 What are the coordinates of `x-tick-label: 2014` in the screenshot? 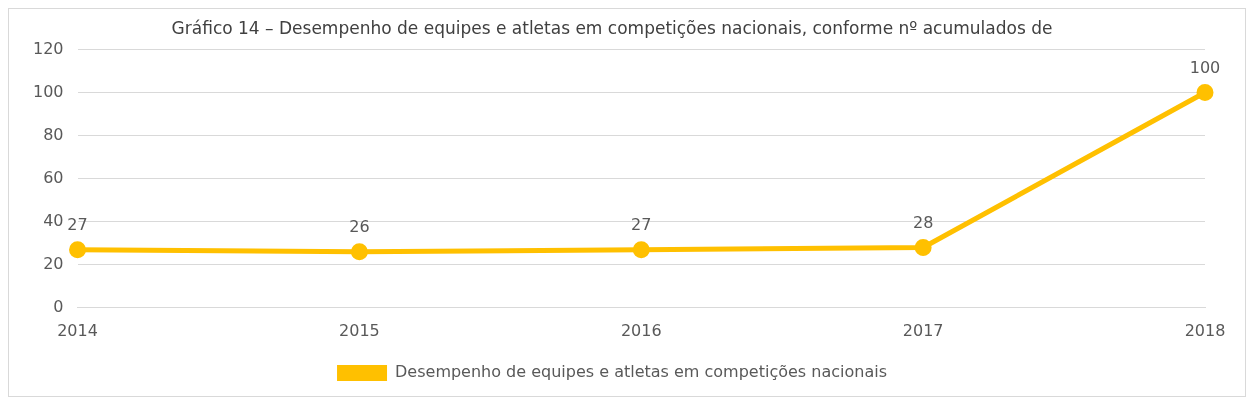 It's located at (77, 330).